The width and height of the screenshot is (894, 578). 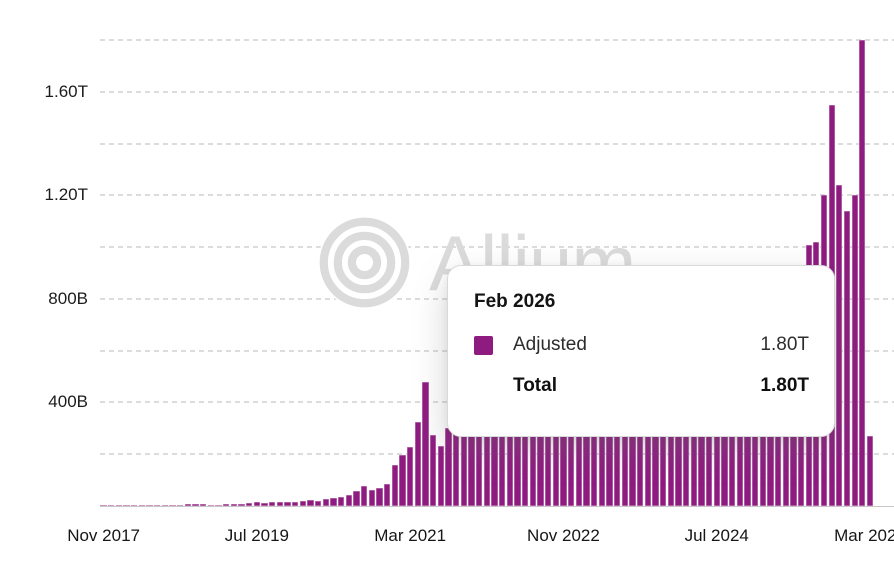 What do you see at coordinates (172, 505) in the screenshot?
I see `bar-aug-2018` at bounding box center [172, 505].